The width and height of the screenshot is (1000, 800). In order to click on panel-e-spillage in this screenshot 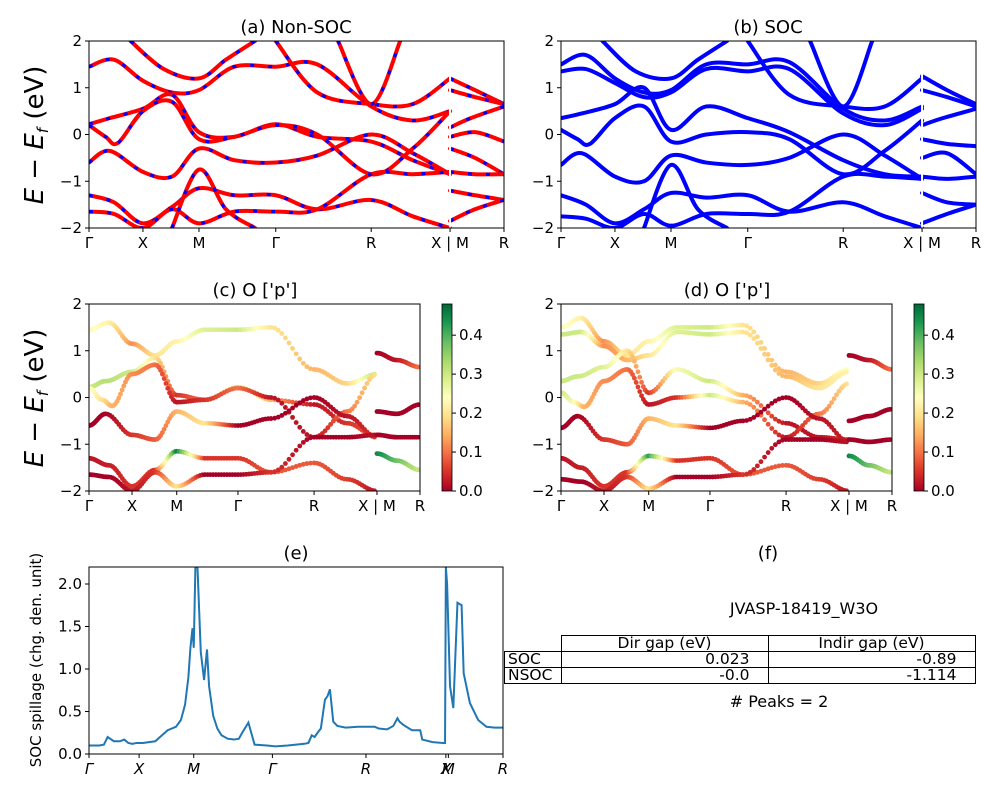, I will do `click(296, 657)`.